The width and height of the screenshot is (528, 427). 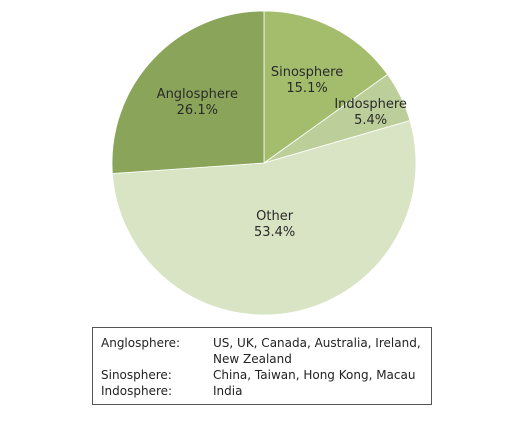 I want to click on slice-label-other: Other, so click(x=275, y=216).